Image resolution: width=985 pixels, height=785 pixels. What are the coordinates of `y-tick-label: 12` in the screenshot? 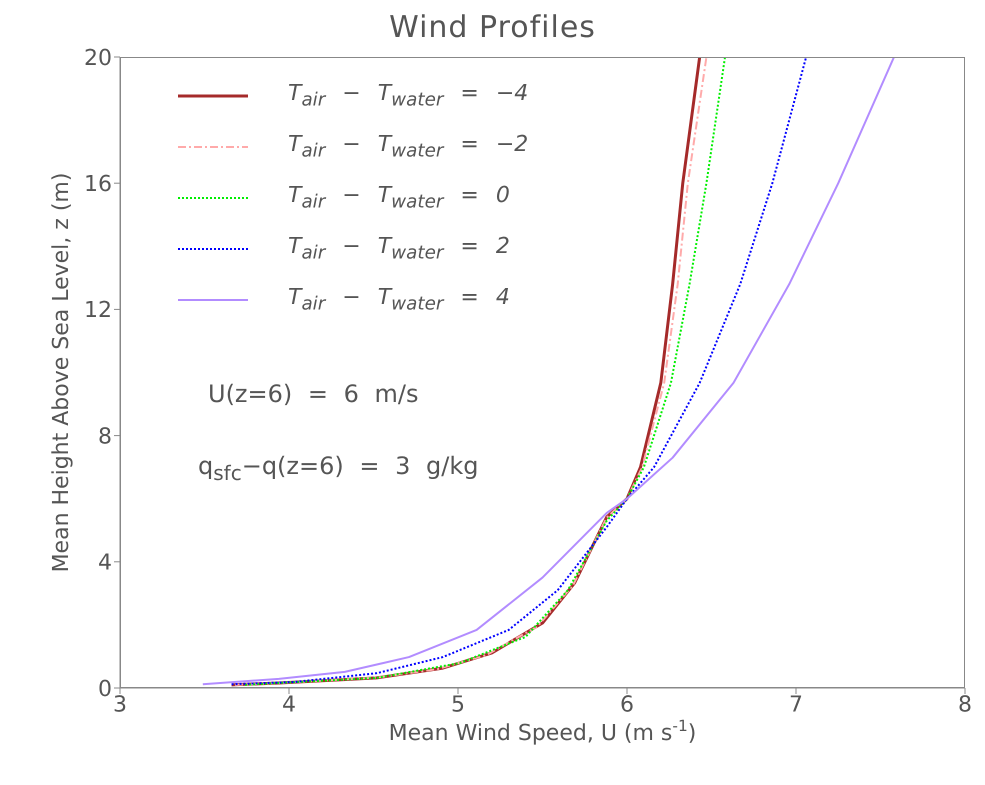 It's located at (98, 311).